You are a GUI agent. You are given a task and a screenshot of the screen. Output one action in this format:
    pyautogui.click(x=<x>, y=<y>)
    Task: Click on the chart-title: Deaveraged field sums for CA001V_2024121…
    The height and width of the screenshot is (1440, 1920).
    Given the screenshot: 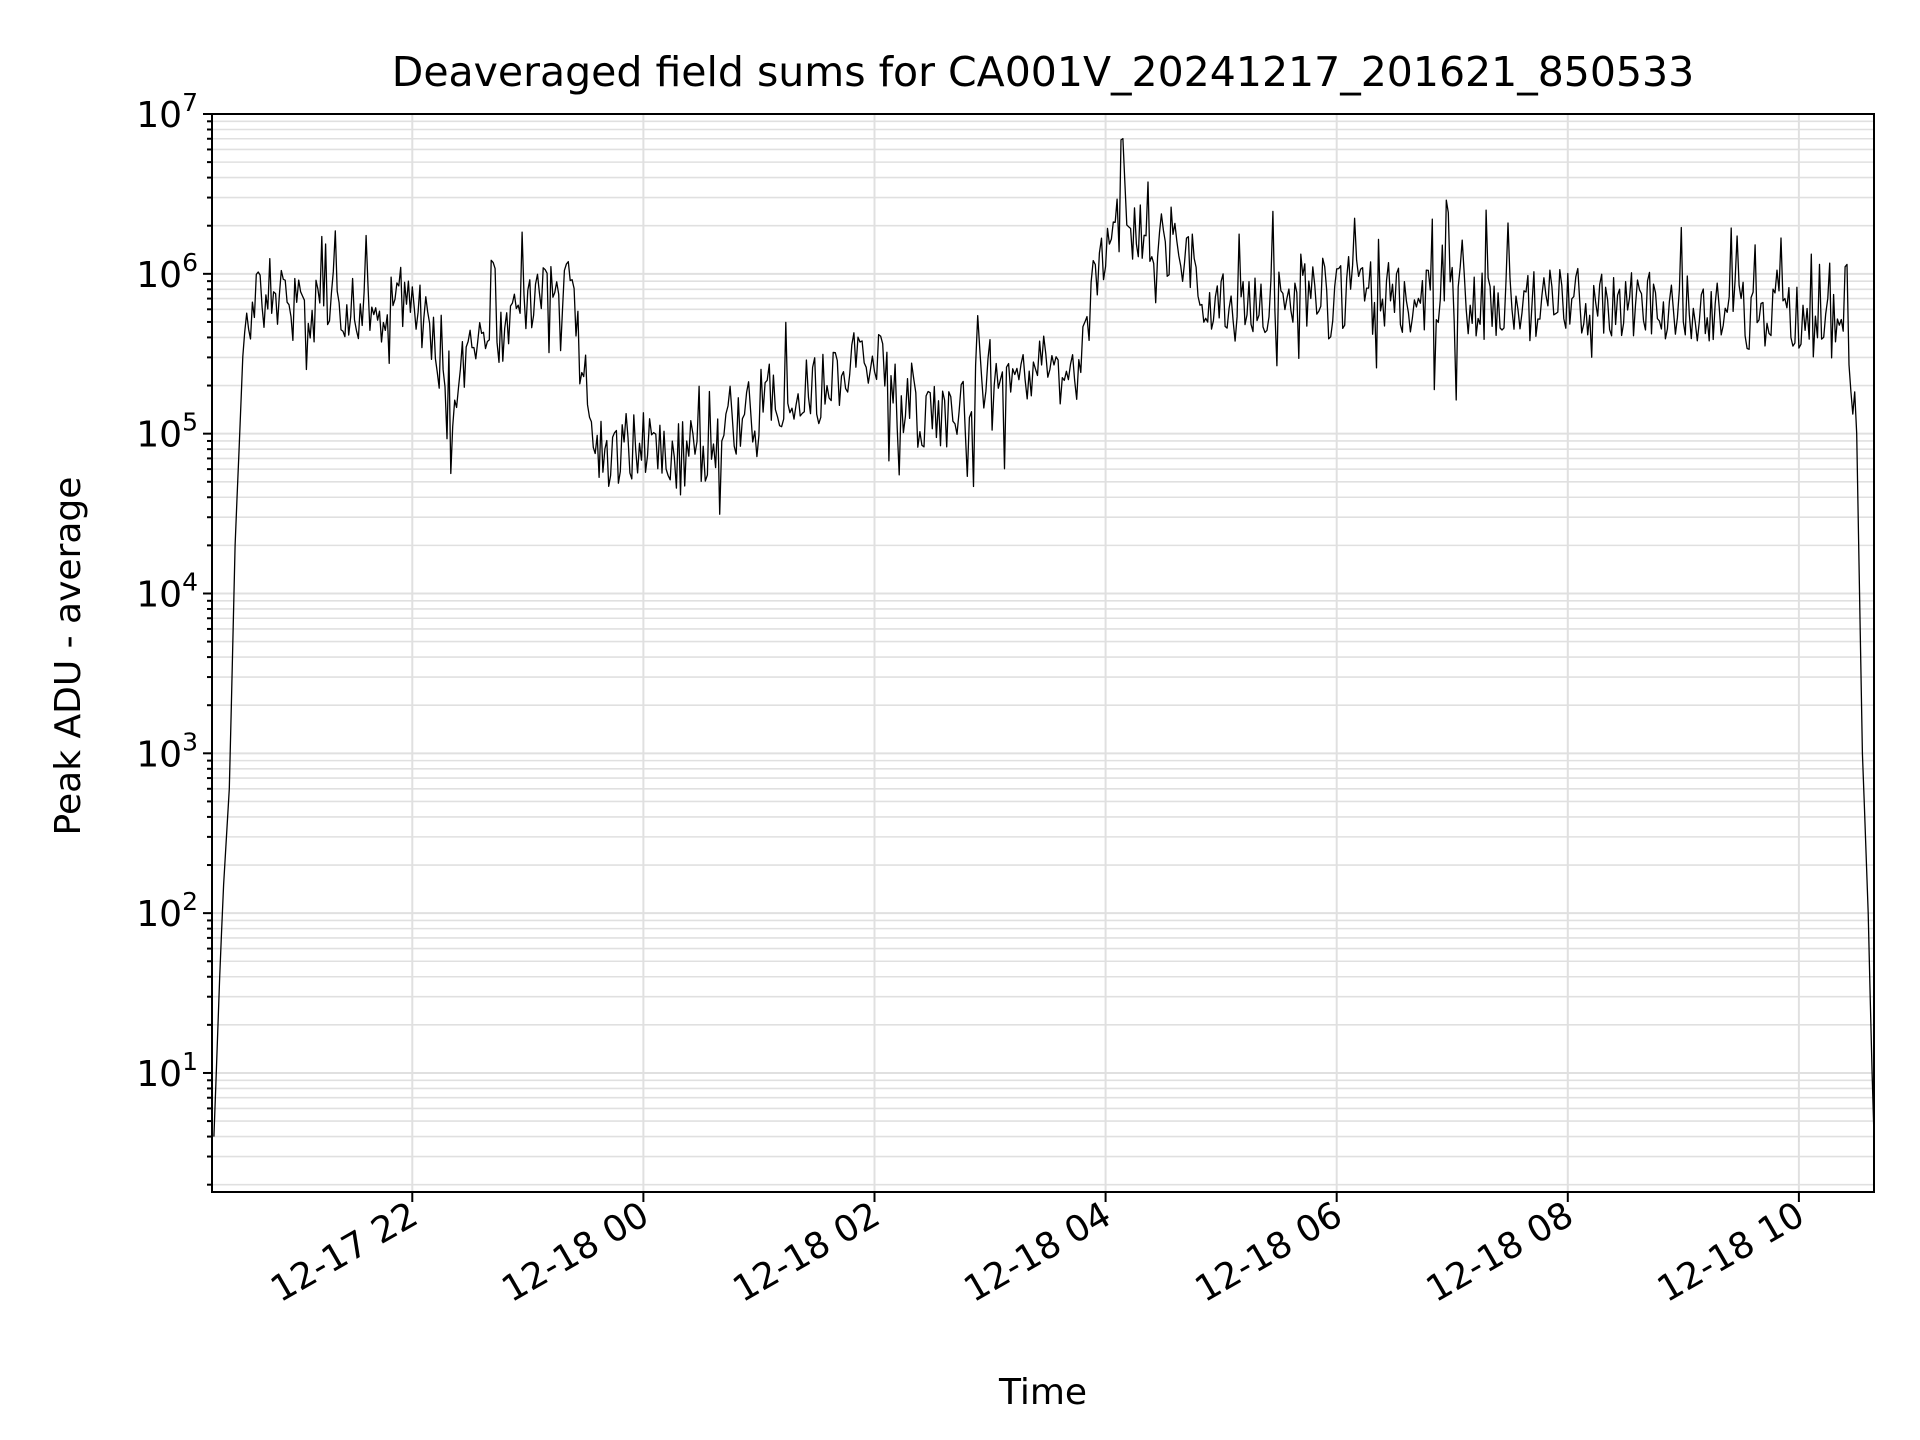 What is the action you would take?
    pyautogui.click(x=1043, y=72)
    